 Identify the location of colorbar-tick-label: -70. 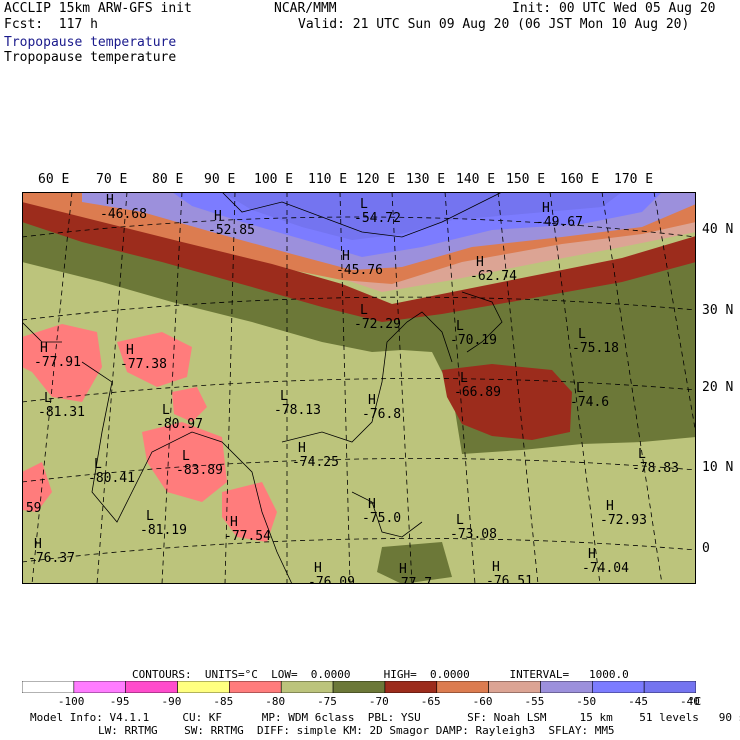
(378, 701).